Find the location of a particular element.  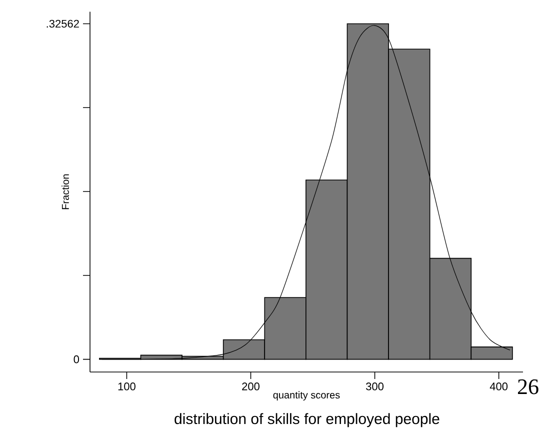

y-tick-label: 0 is located at coordinates (77, 359).